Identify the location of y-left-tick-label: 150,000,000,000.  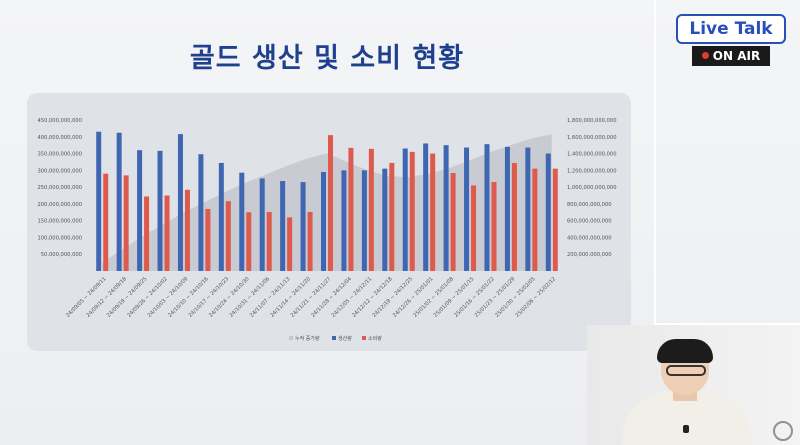
(59, 222).